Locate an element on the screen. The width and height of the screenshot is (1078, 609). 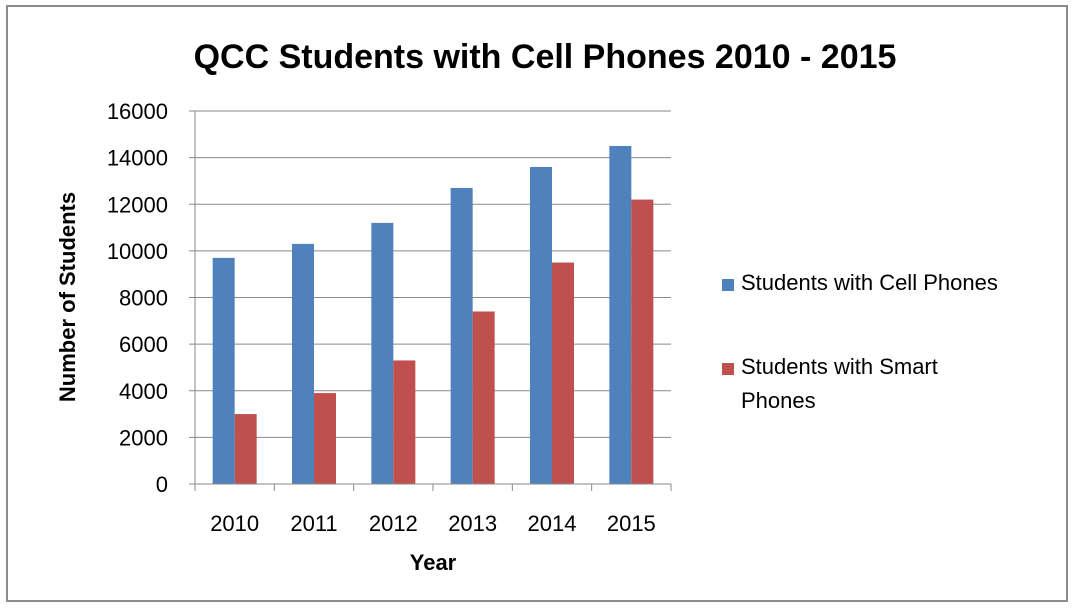
y-tick-label: 0 is located at coordinates (162, 484).